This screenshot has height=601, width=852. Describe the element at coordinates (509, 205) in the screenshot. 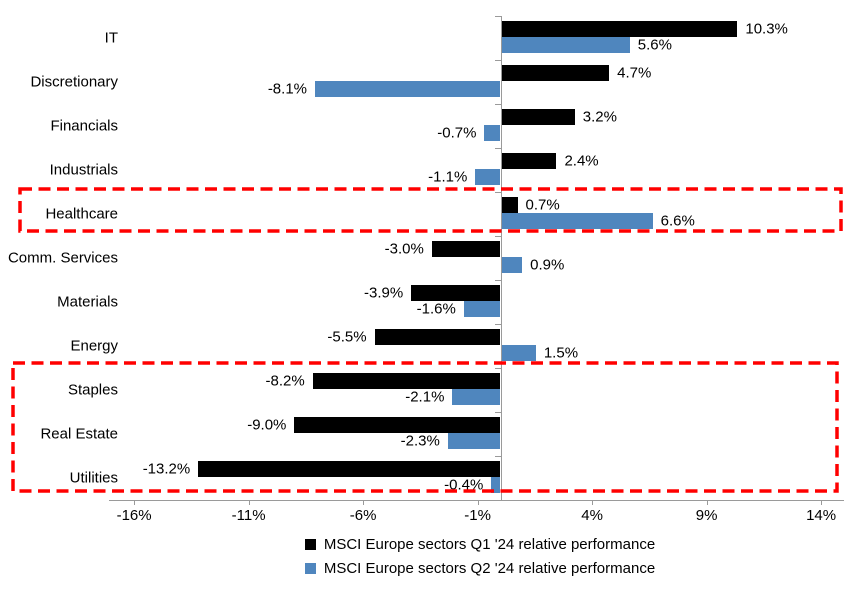

I see `bar-q1-healthcare` at that location.